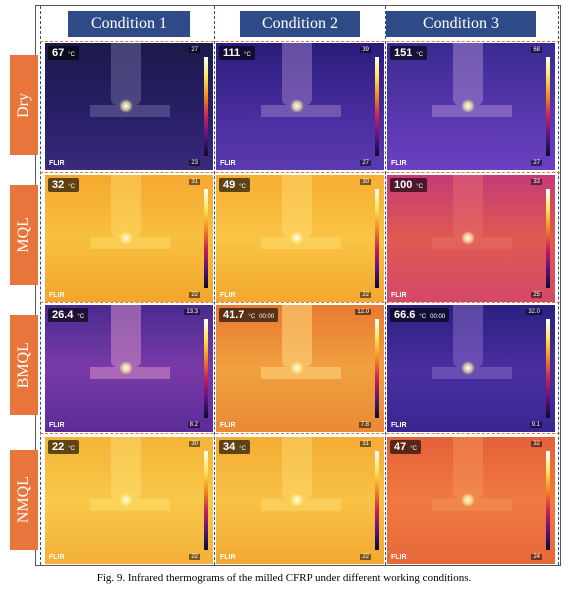 This screenshot has height=591, width=568. Describe the element at coordinates (405, 315) in the screenshot. I see `temperature-reading: 66.6` at that location.